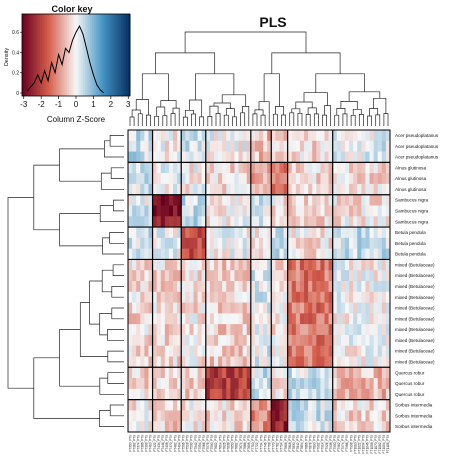  Describe the element at coordinates (384, 444) in the screenshot. I see `column-label: FT1094_P79` at that location.